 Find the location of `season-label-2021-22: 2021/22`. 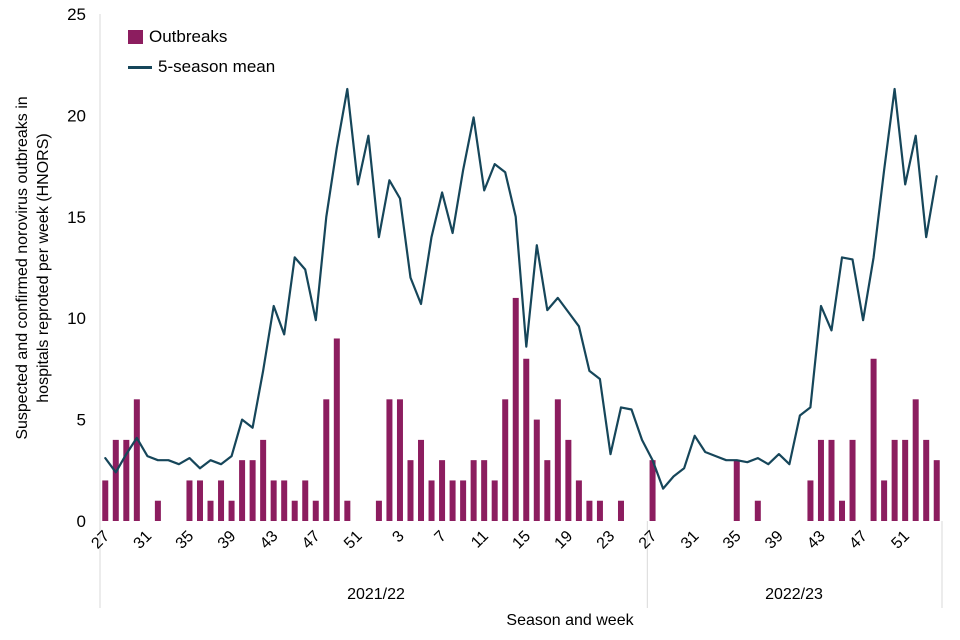

season-label-2021-22: 2021/22 is located at coordinates (376, 594).